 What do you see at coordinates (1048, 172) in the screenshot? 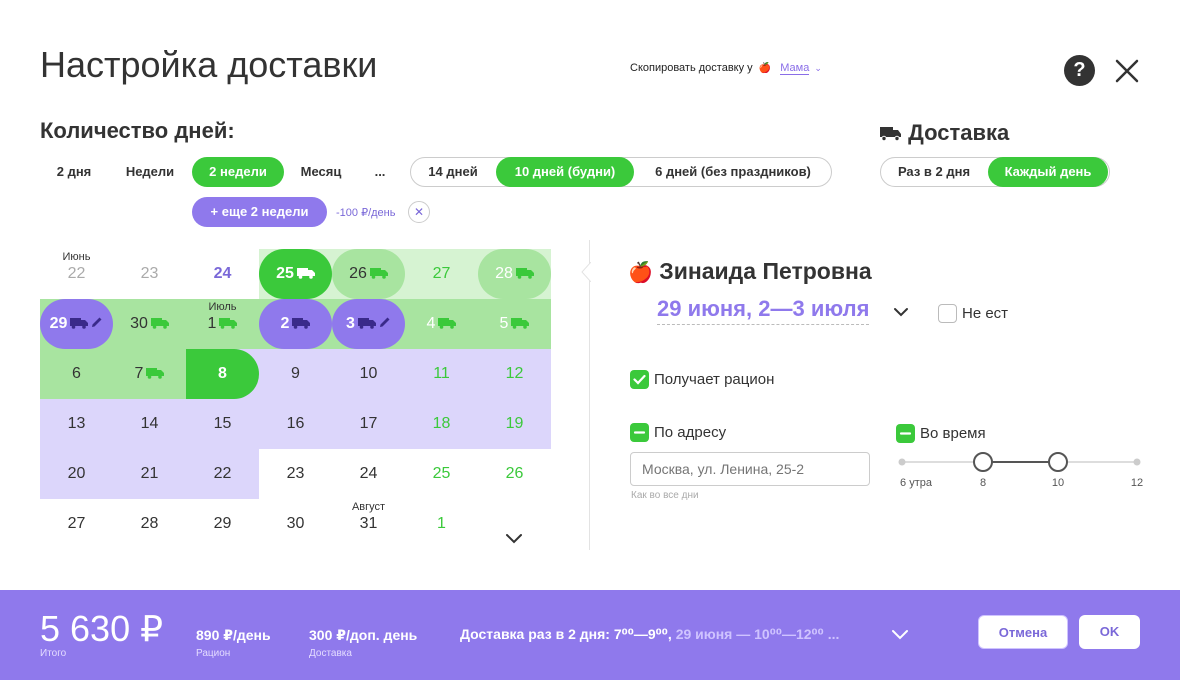
I see `delivery-every-day: Каждый день` at bounding box center [1048, 172].